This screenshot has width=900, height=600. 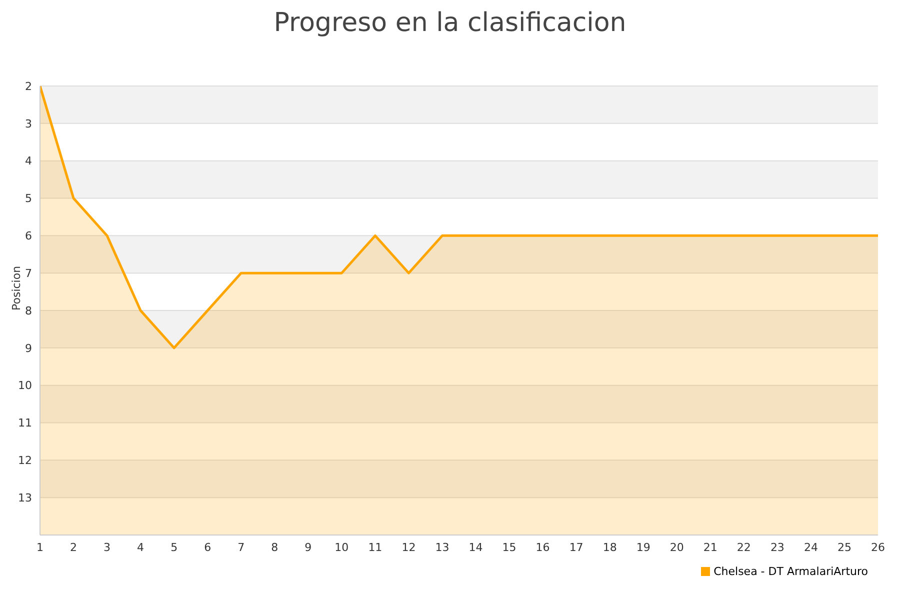 What do you see at coordinates (409, 547) in the screenshot?
I see `x-tick-label: 12` at bounding box center [409, 547].